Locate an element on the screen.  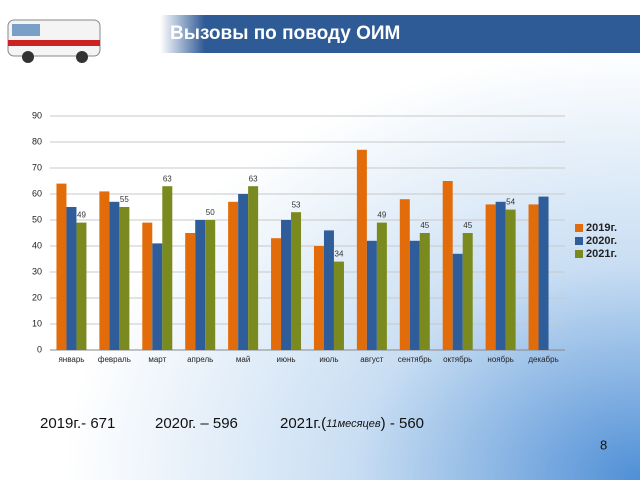
legend-label: 2019г. is located at coordinates (601, 228).